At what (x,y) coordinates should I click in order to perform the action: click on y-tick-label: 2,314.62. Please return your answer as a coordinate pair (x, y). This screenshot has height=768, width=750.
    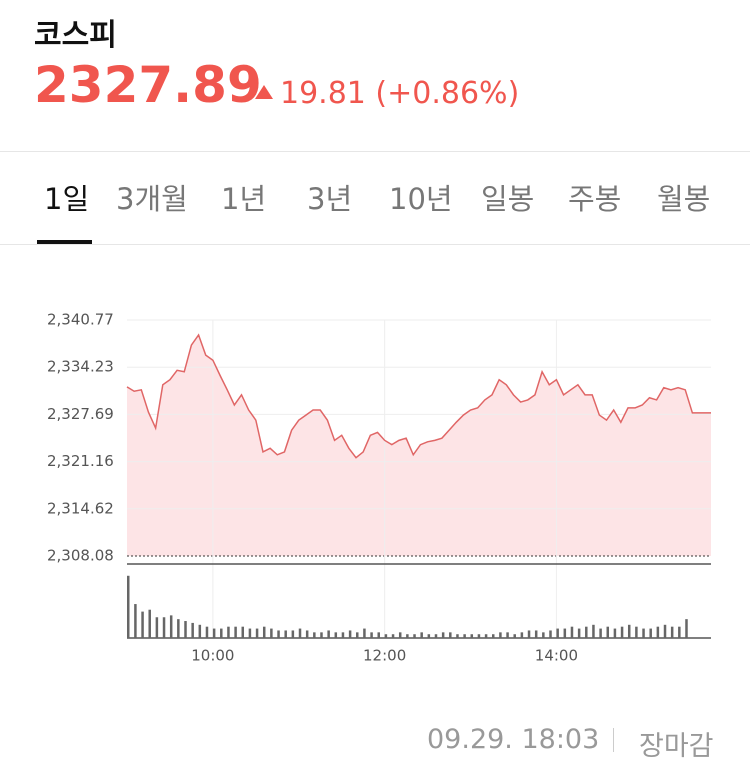
    Looking at the image, I should click on (80, 508).